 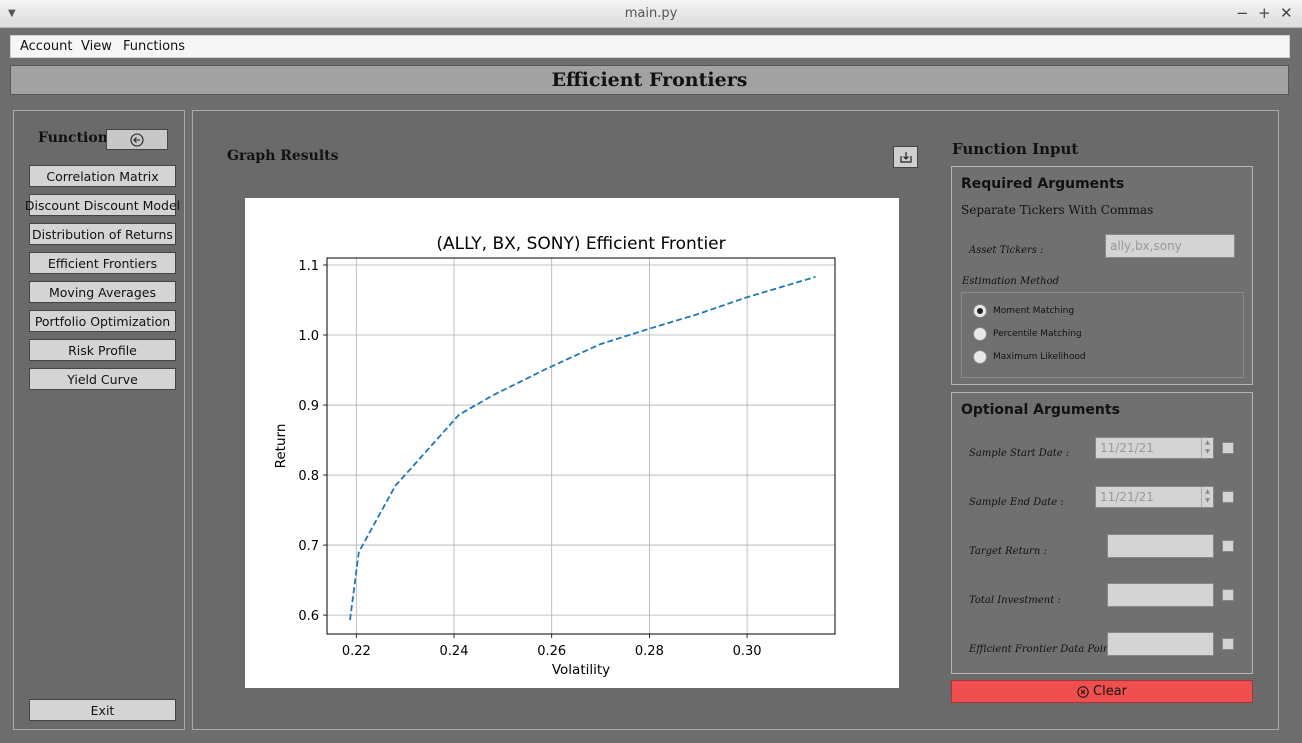 I want to click on x-tick-label: 0.22, so click(x=356, y=651).